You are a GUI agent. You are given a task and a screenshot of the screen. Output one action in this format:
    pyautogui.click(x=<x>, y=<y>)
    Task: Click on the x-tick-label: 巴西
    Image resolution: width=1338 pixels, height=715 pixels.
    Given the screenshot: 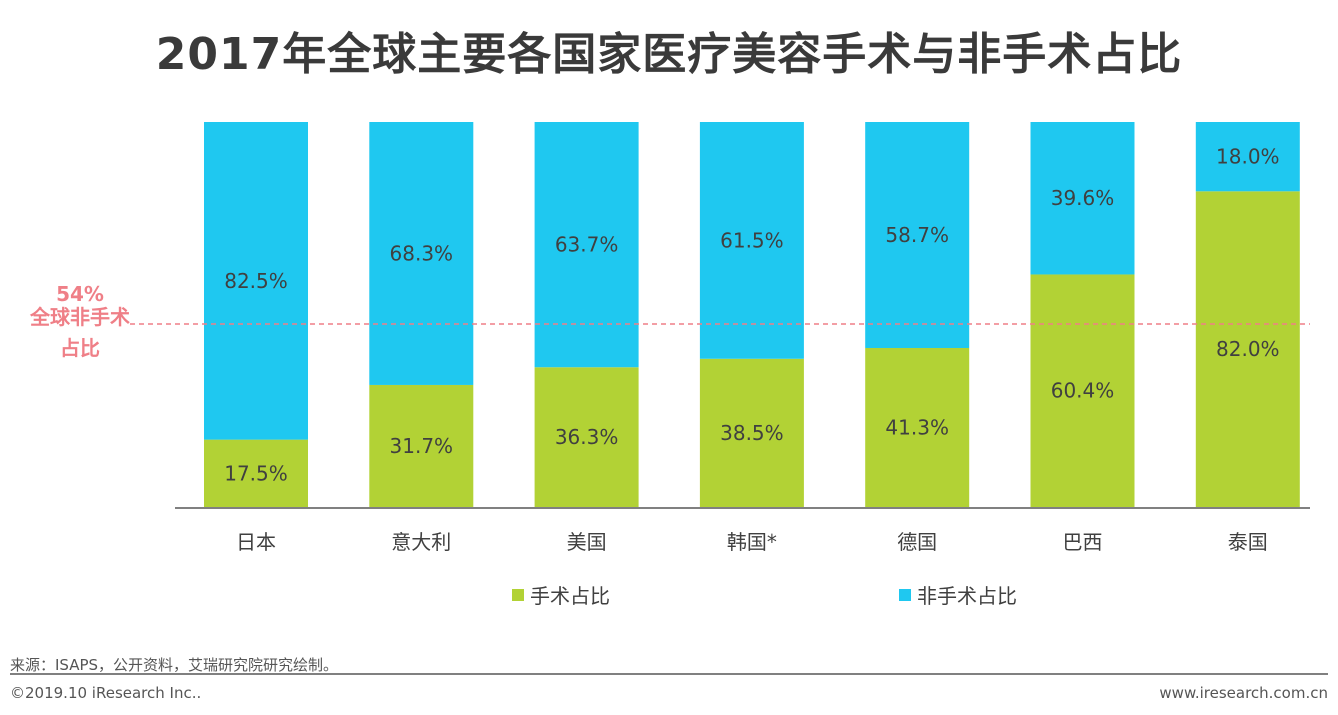 What is the action you would take?
    pyautogui.click(x=1083, y=542)
    